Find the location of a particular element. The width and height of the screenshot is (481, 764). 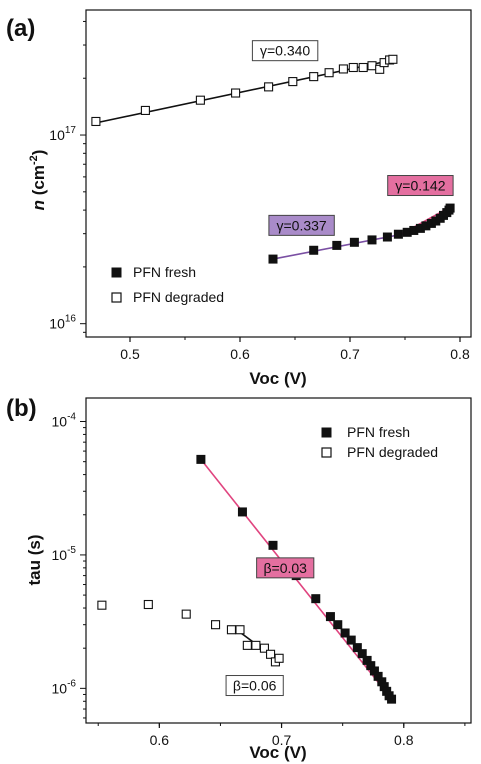

panel-a-legend: PFN fresh PFN degraded is located at coordinates (167, 284).